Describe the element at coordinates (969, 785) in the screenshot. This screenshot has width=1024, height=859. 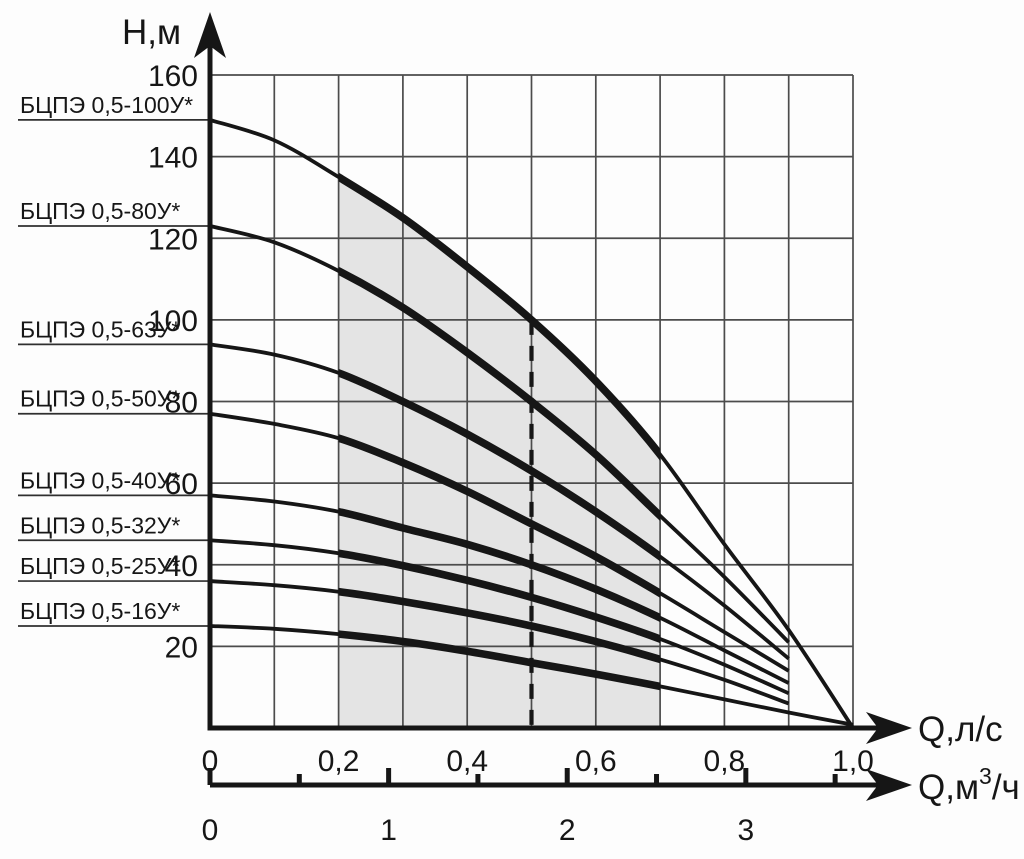
I see `x-axis-secondary-title: Q,м3/ч` at that location.